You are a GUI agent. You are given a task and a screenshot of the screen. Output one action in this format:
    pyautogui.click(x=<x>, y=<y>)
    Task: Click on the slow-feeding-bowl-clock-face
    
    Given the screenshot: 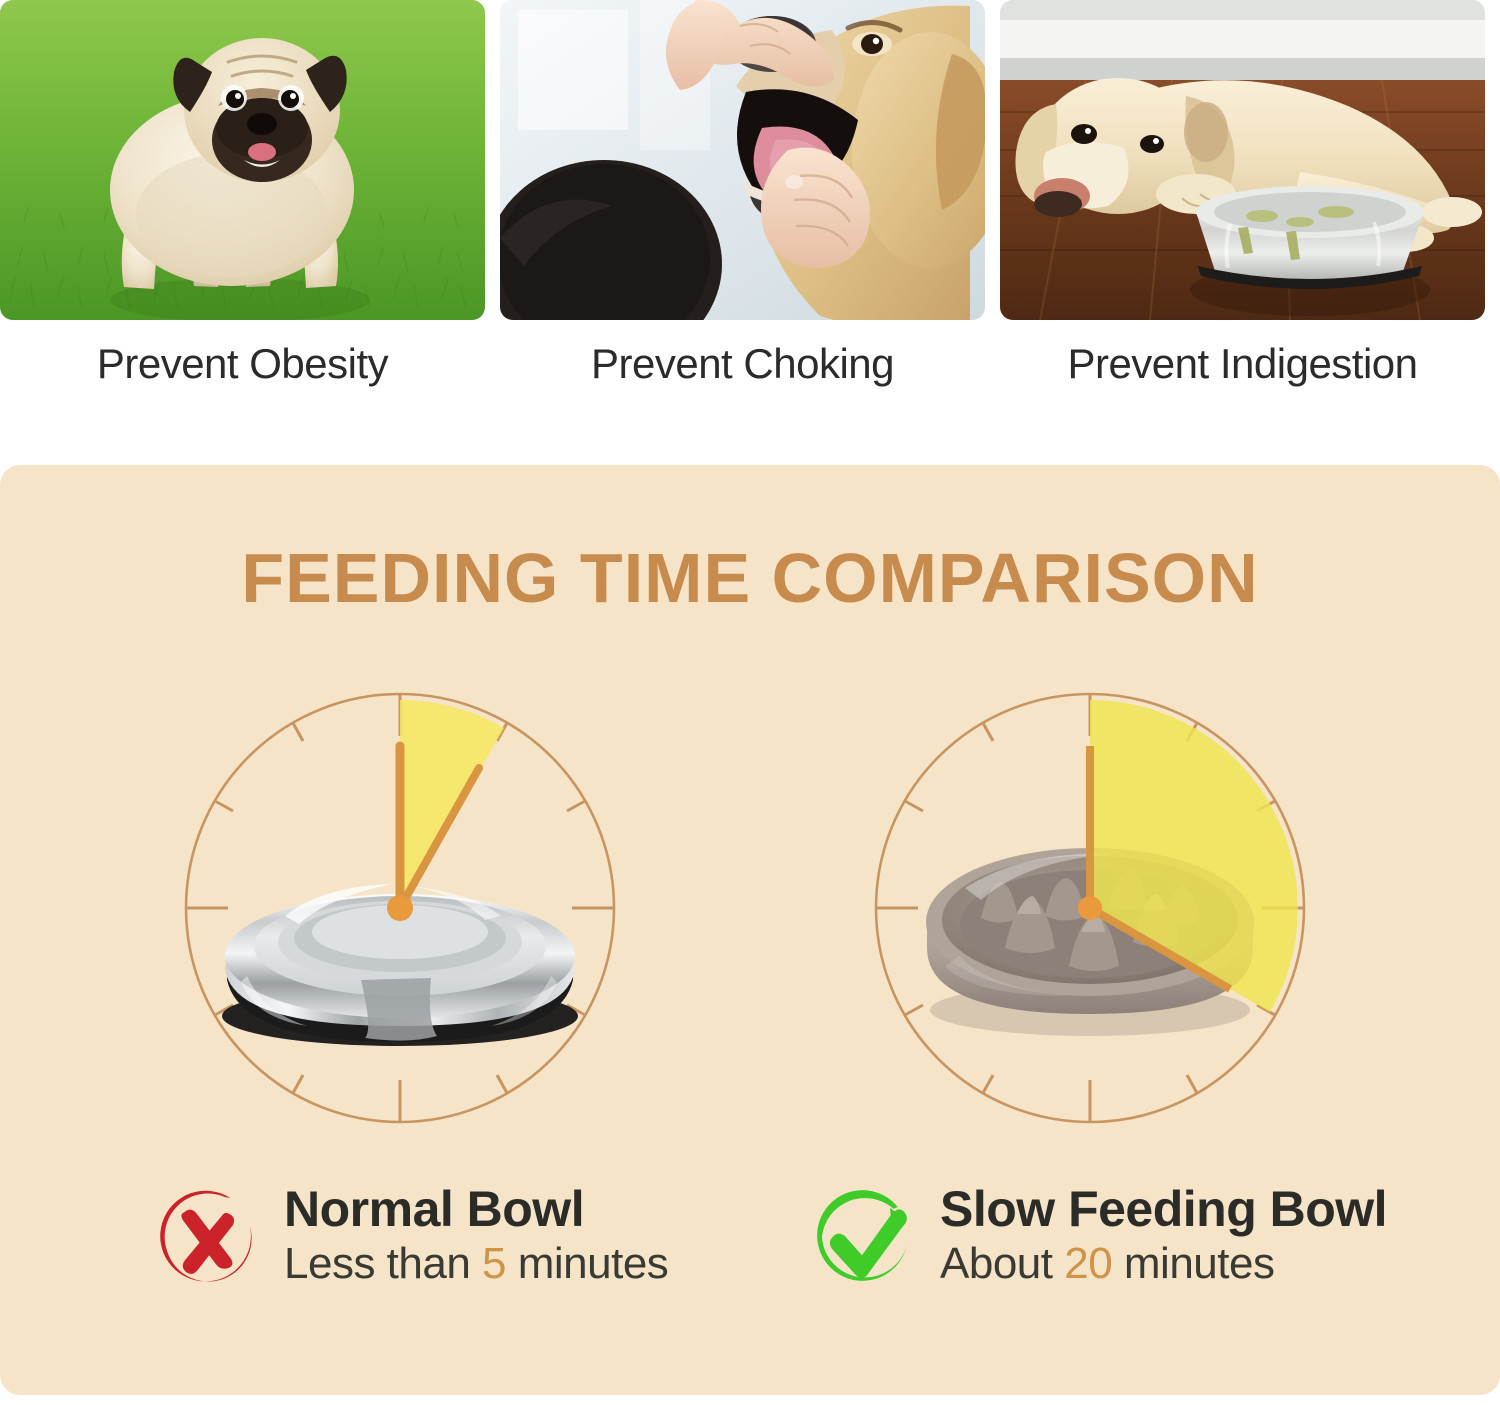 What is the action you would take?
    pyautogui.click(x=1090, y=908)
    